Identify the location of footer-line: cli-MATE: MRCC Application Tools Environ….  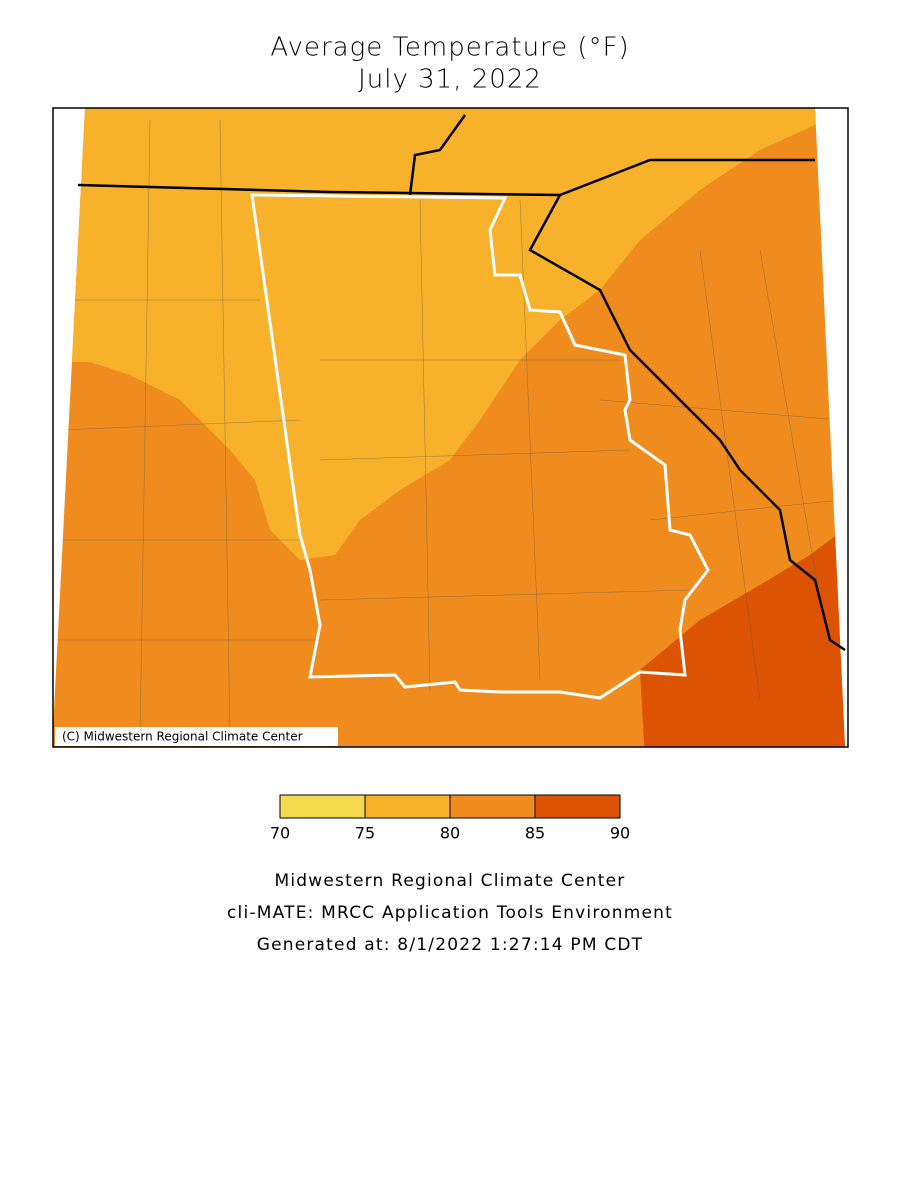
(450, 913).